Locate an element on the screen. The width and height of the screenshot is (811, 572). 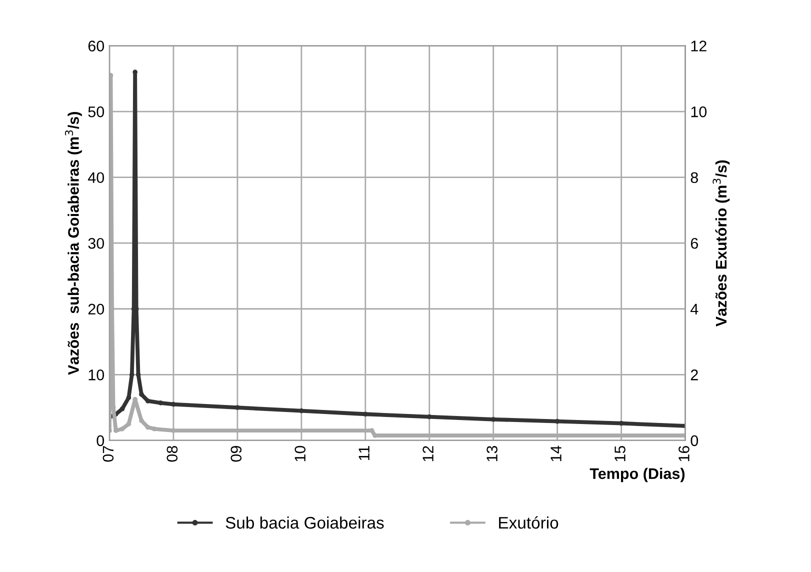
x-tick-label: 12 is located at coordinates (428, 454).